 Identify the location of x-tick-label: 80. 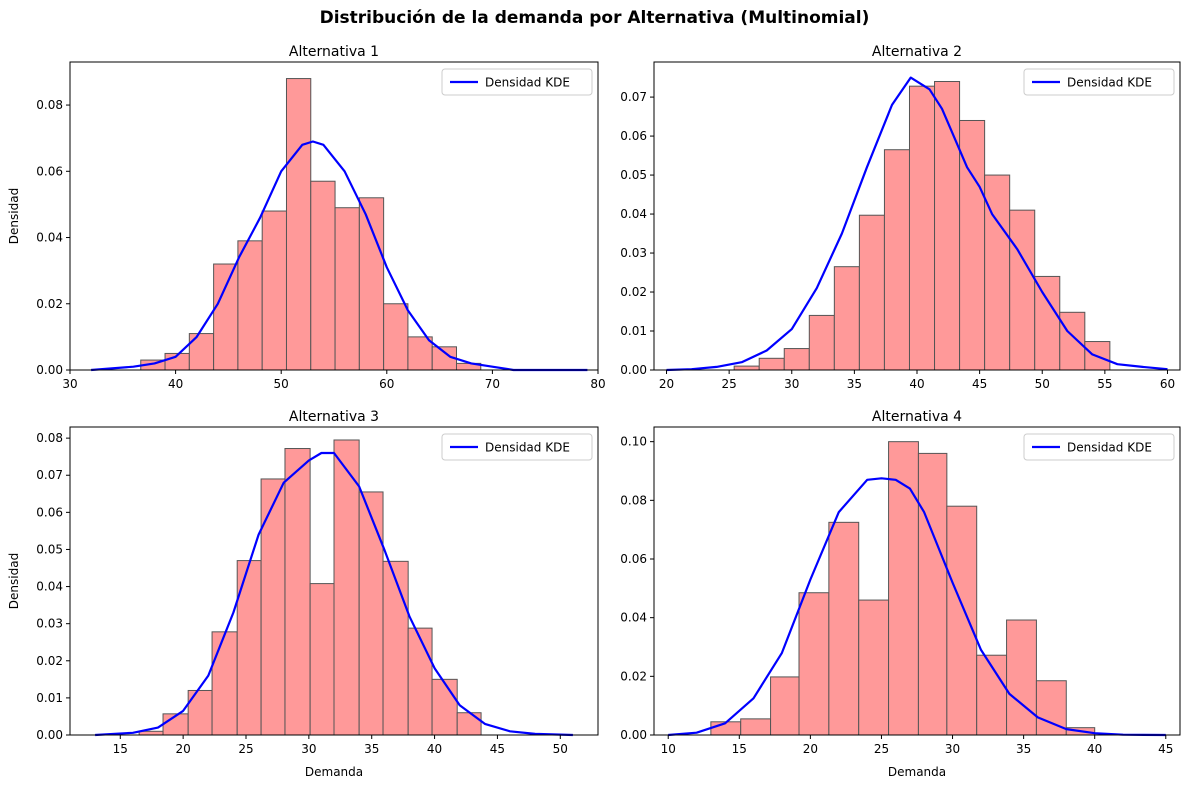
(597, 384).